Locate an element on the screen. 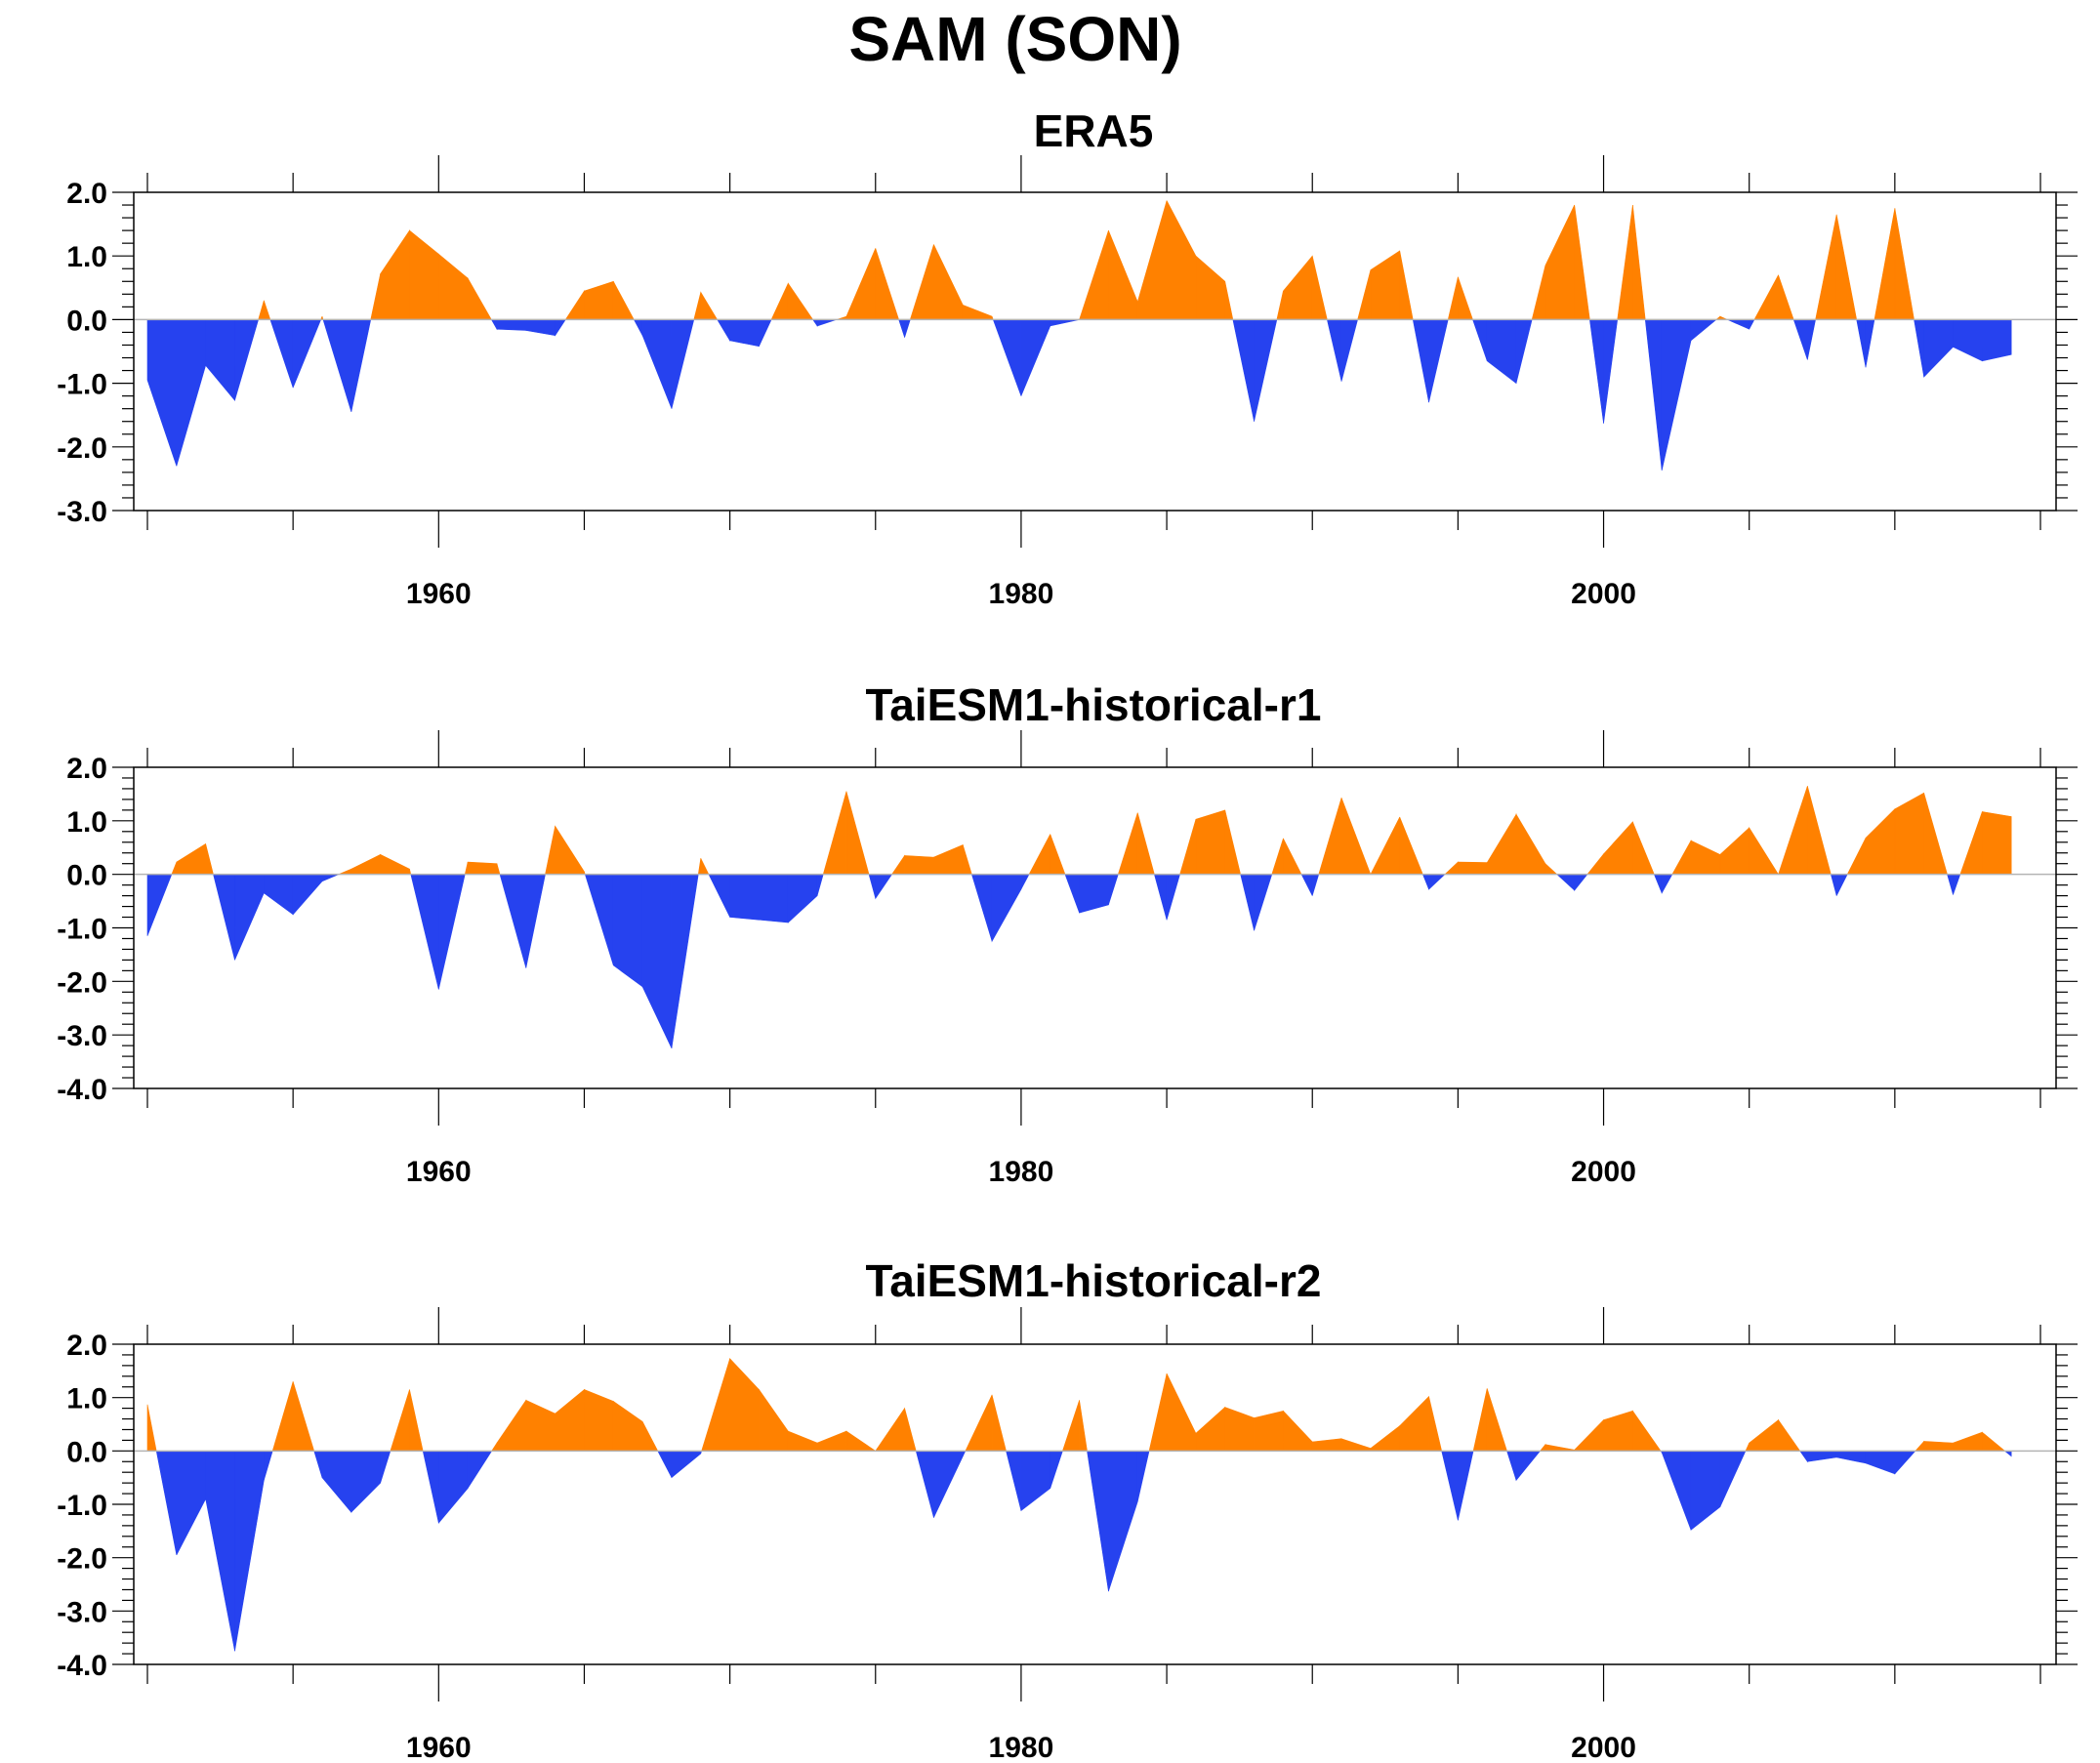 Image resolution: width=2100 pixels, height=1763 pixels. y-tick-label: 1.0 is located at coordinates (86, 1399).